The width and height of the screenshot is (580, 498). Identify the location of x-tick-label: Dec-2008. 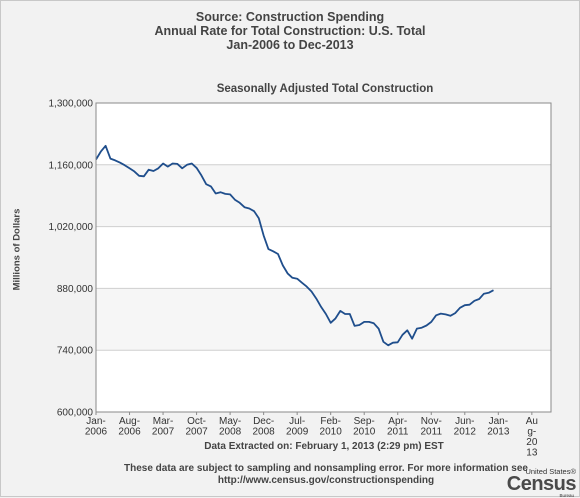
(264, 427).